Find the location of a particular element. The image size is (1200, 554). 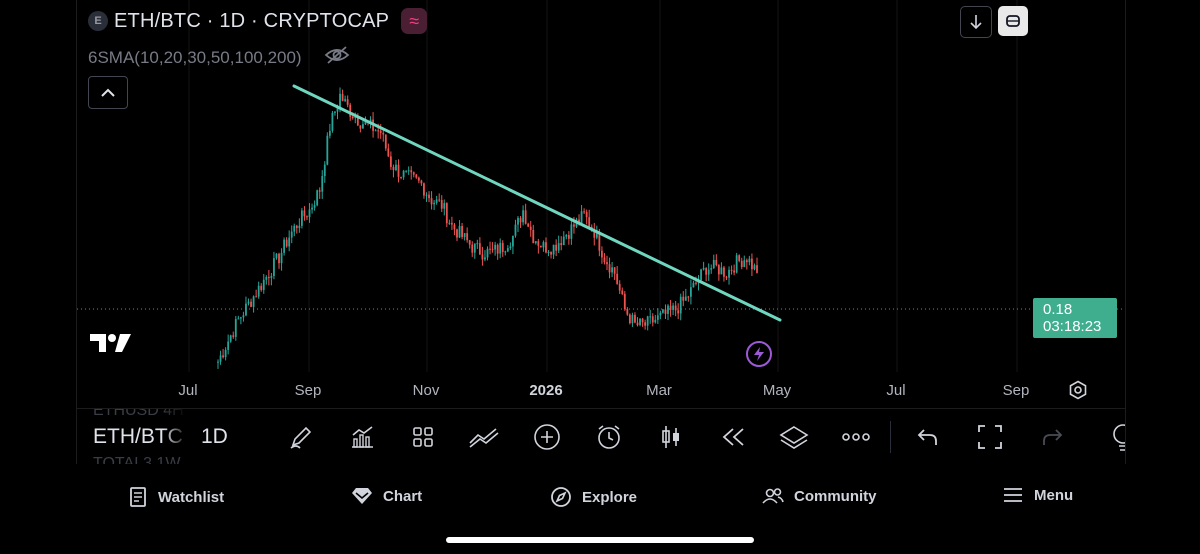

indicator-legend: 6SMA(10,20,30,50,100,200) is located at coordinates (219, 57).